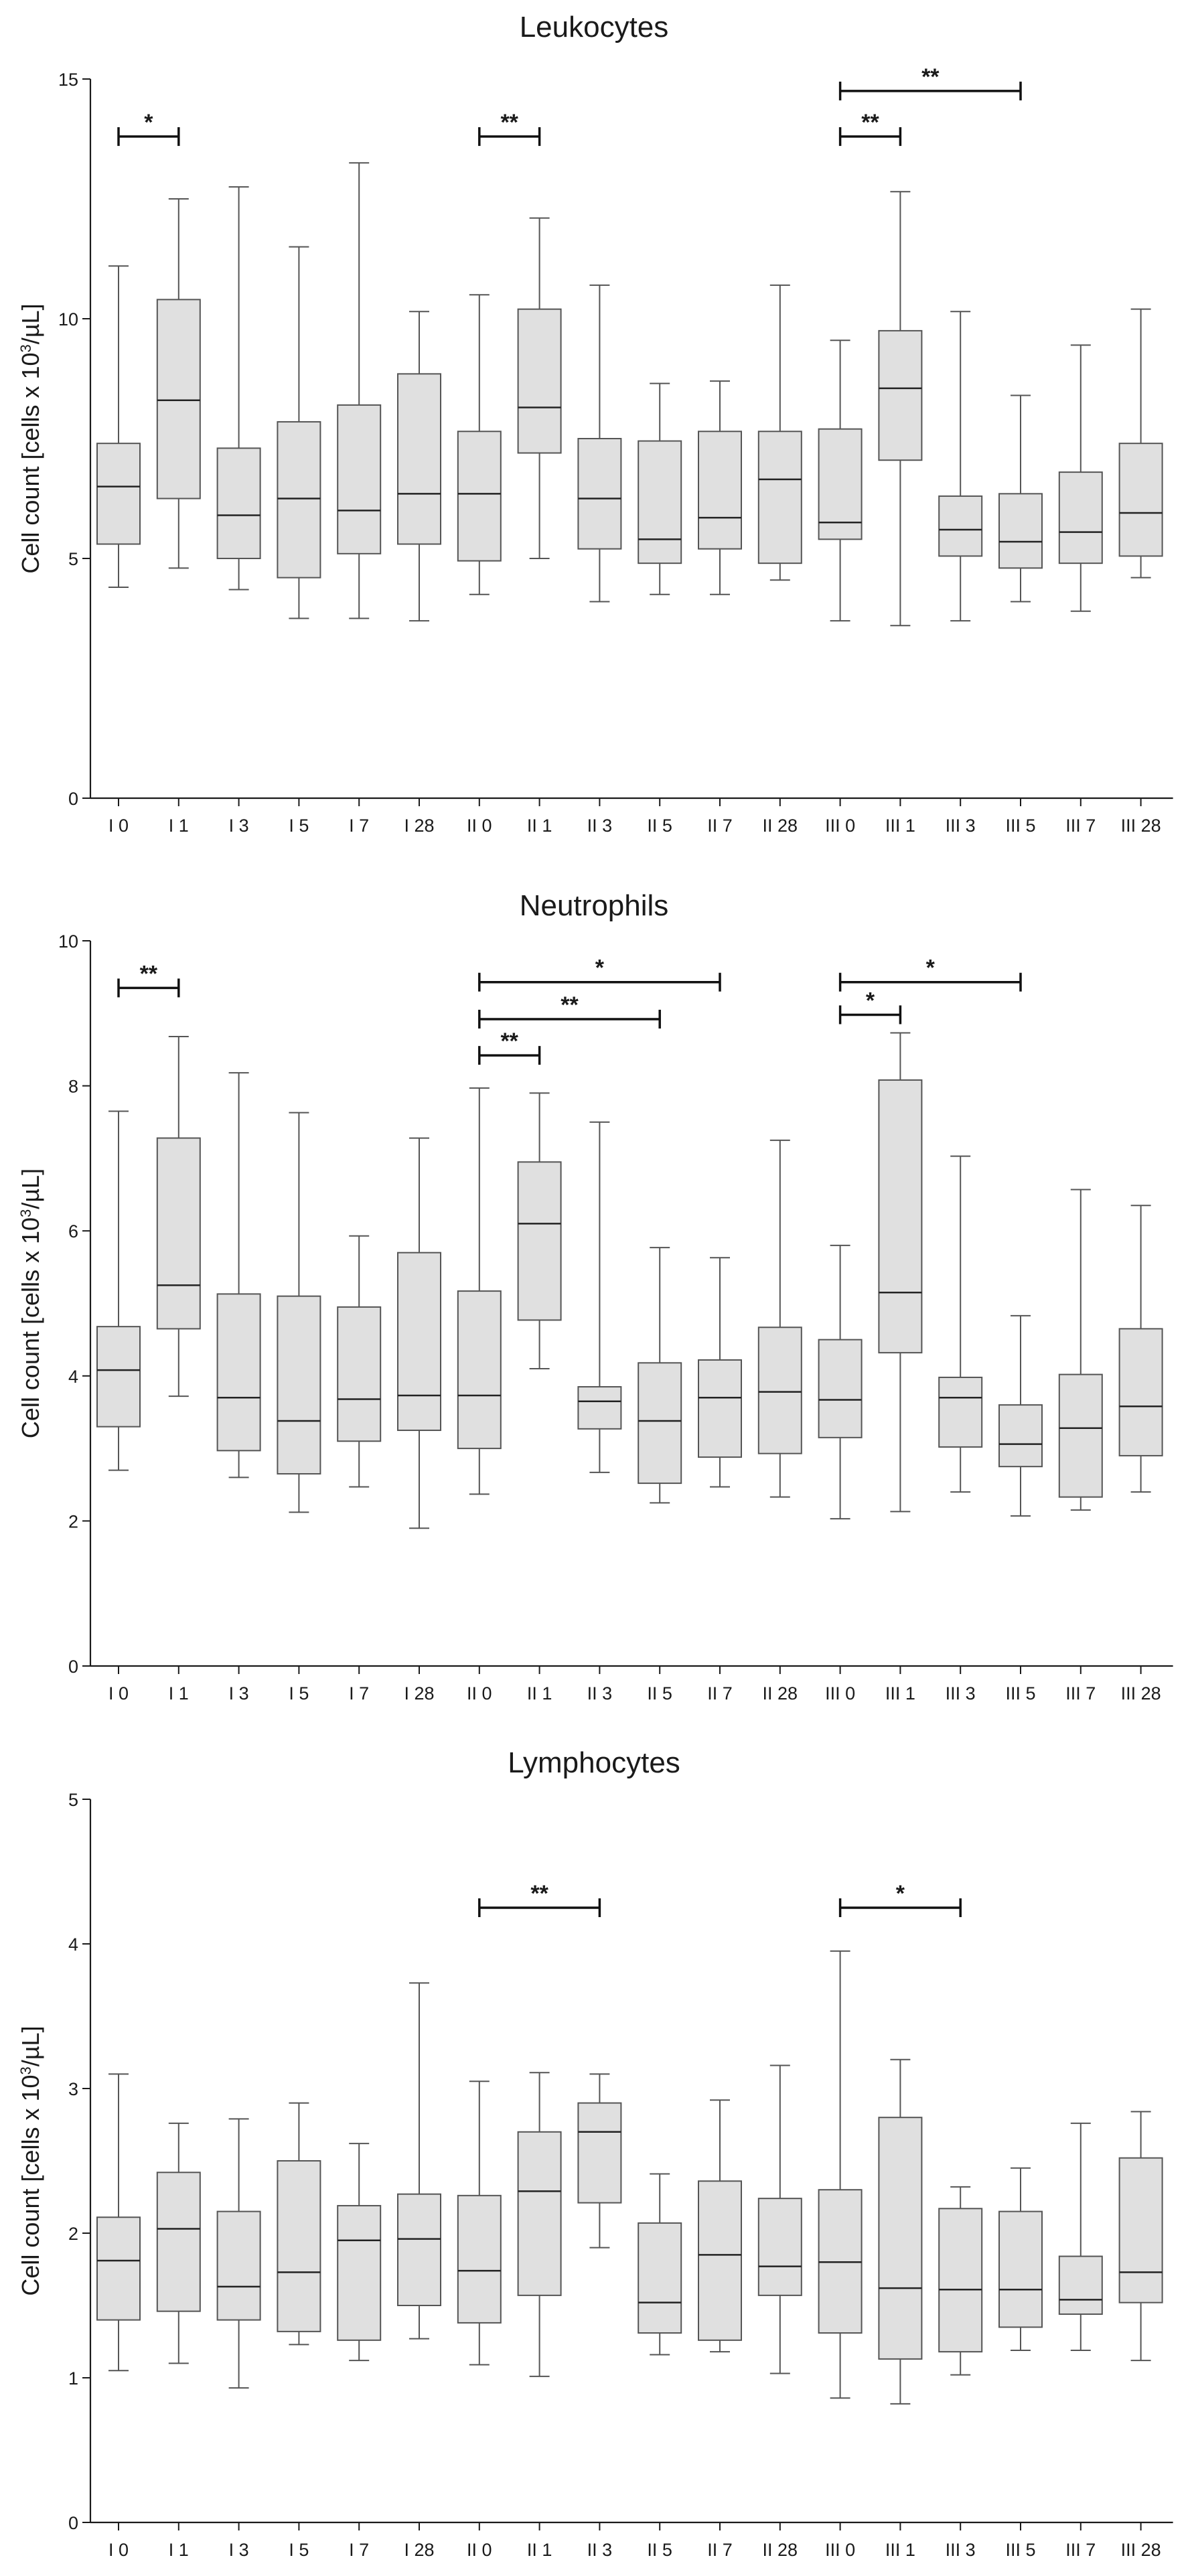  What do you see at coordinates (660, 826) in the screenshot?
I see `x-tick-label: II 5` at bounding box center [660, 826].